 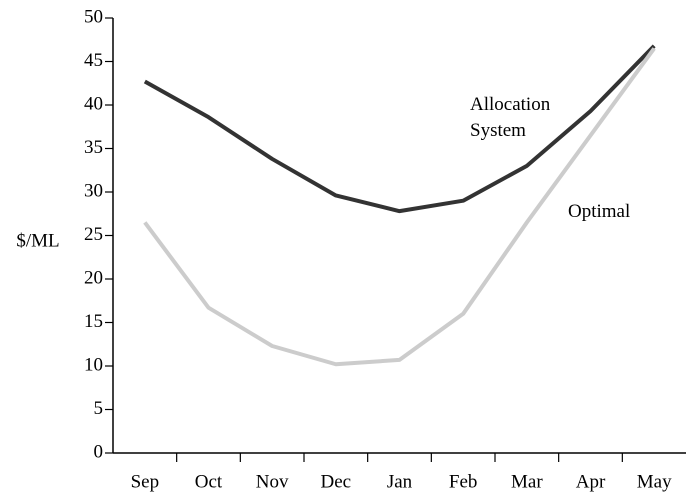 I want to click on series-label: Allocation System, so click(x=510, y=117).